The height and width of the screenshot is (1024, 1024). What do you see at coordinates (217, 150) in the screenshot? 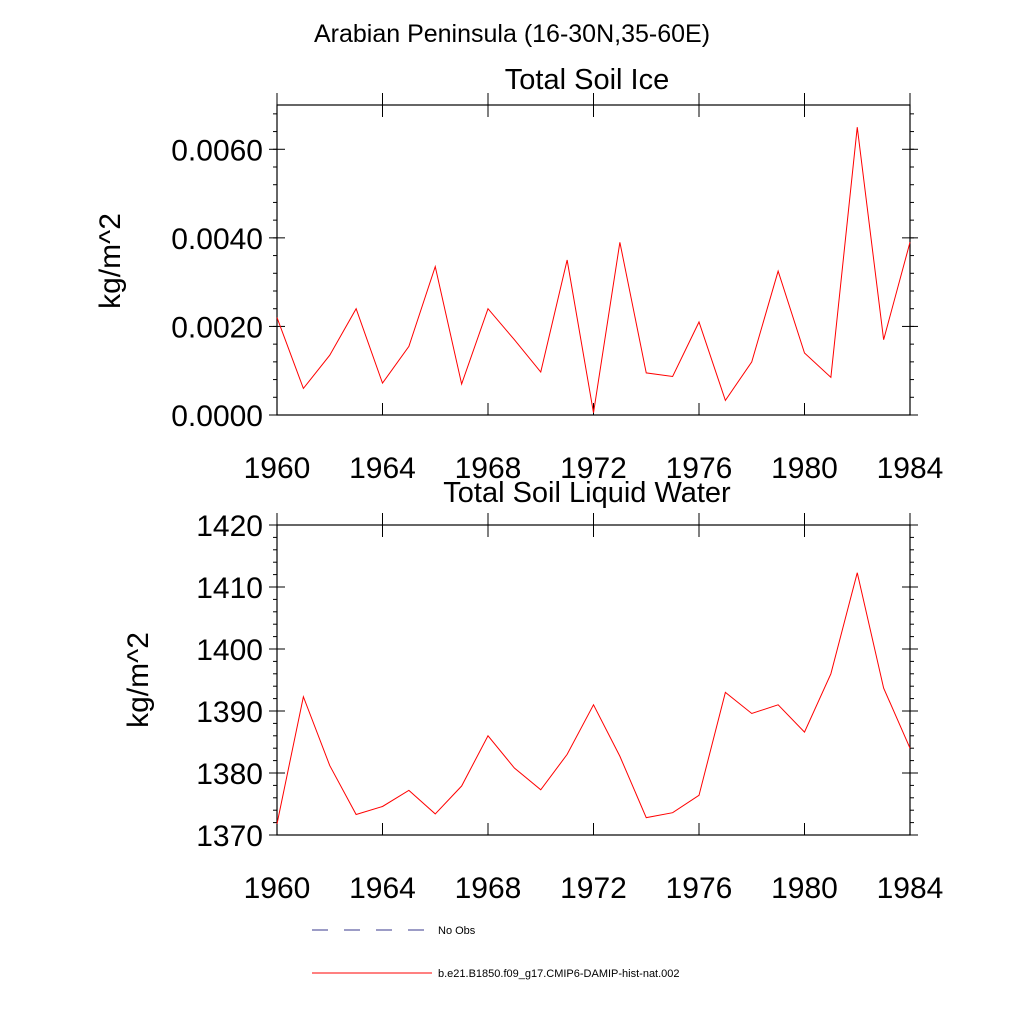
I see `y-tick-label: 0.0060` at bounding box center [217, 150].